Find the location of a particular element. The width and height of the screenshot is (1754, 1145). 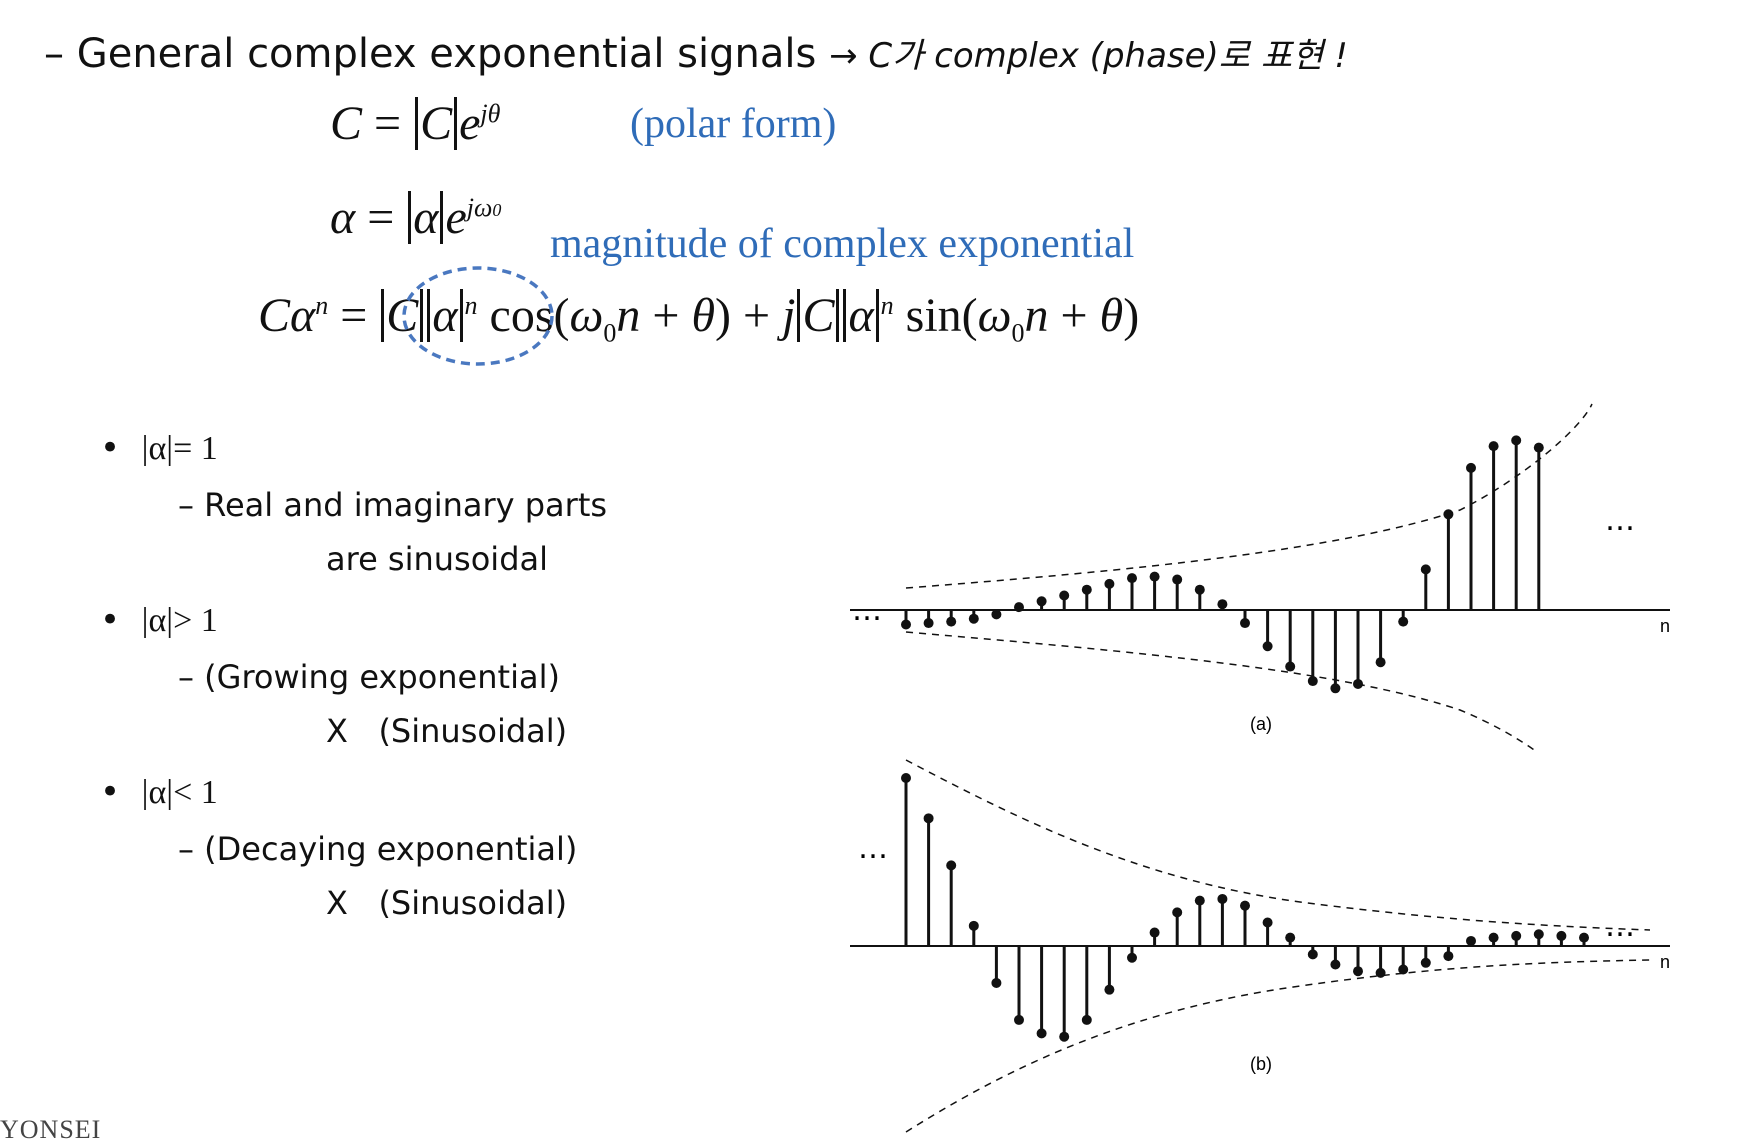

case-bullet-3: • |α|< 1 is located at coordinates (159, 792).